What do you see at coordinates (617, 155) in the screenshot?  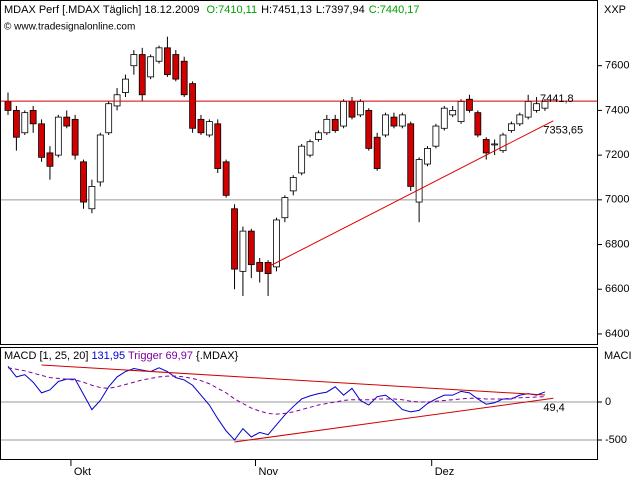 I see `y-tick-label: 7200` at bounding box center [617, 155].